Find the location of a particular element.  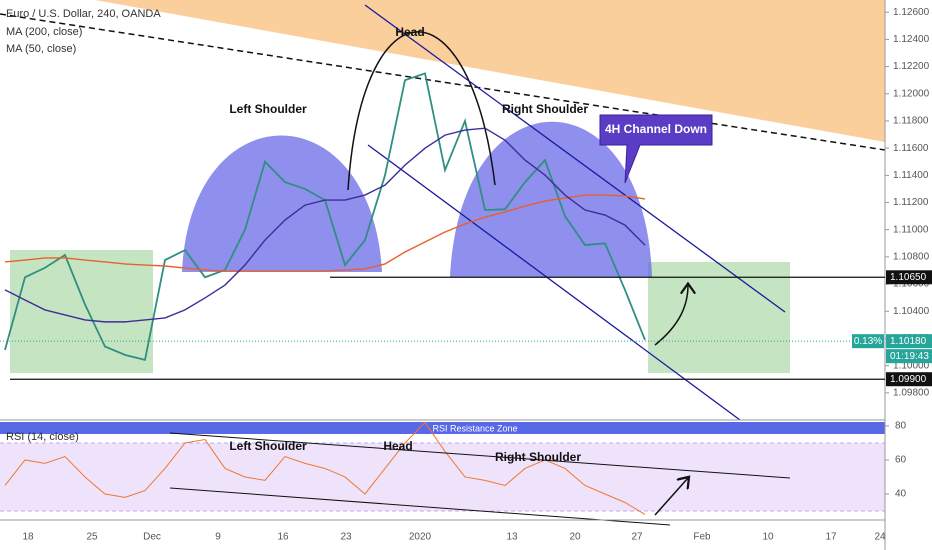

chart-title: Euro / U.S. Dollar, 240, OANDA is located at coordinates (83, 14).